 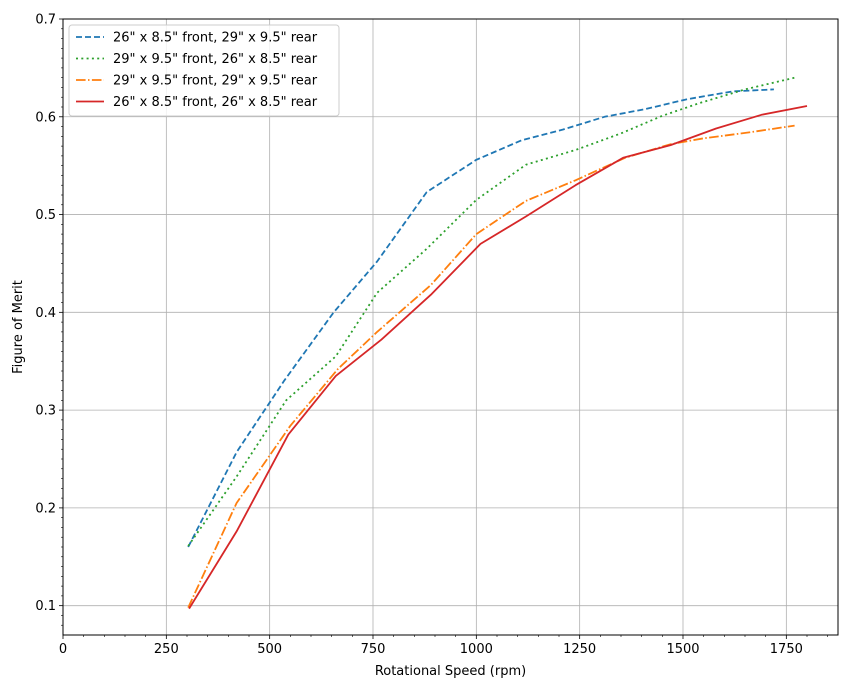 What do you see at coordinates (45, 117) in the screenshot?
I see `y-tick-label: 0.6` at bounding box center [45, 117].